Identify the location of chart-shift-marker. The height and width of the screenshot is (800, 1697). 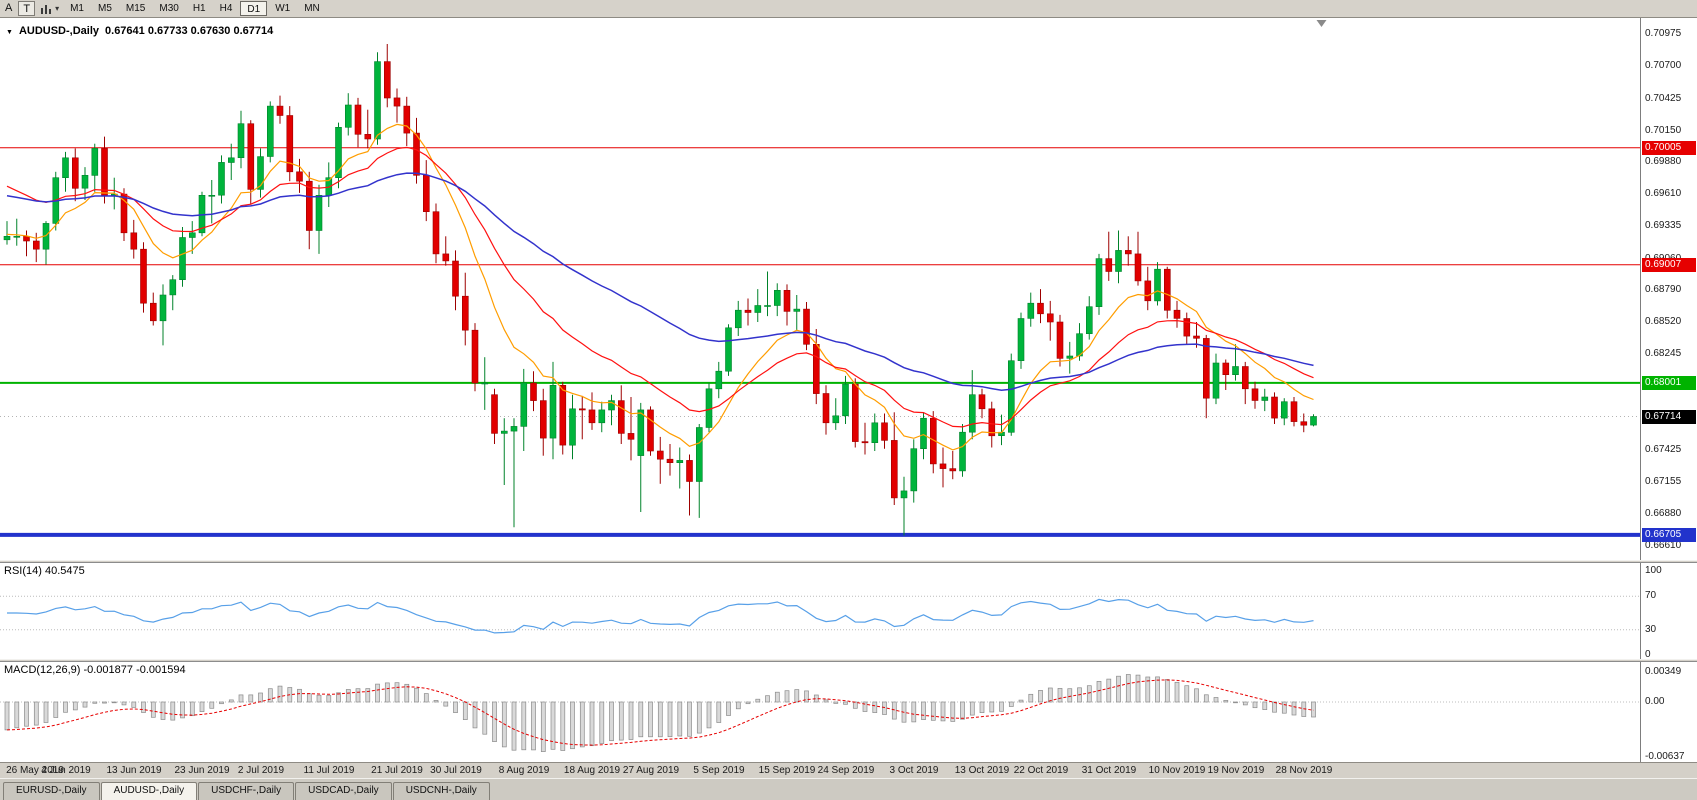
(1321, 23).